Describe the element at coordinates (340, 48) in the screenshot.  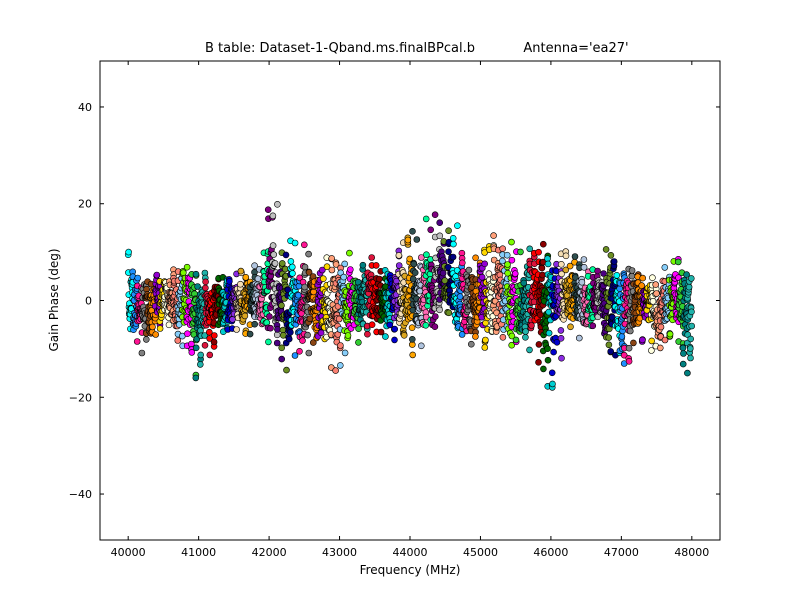
I see `chart-title: B table: Dataset-1-Qband.ms.finalBPcal.b` at that location.